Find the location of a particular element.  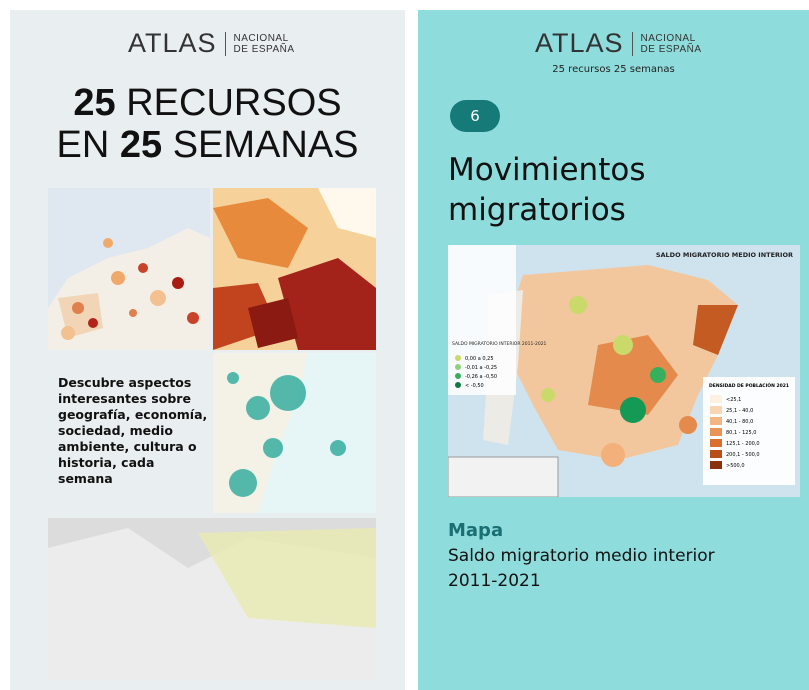

badge: 6 is located at coordinates (475, 116).